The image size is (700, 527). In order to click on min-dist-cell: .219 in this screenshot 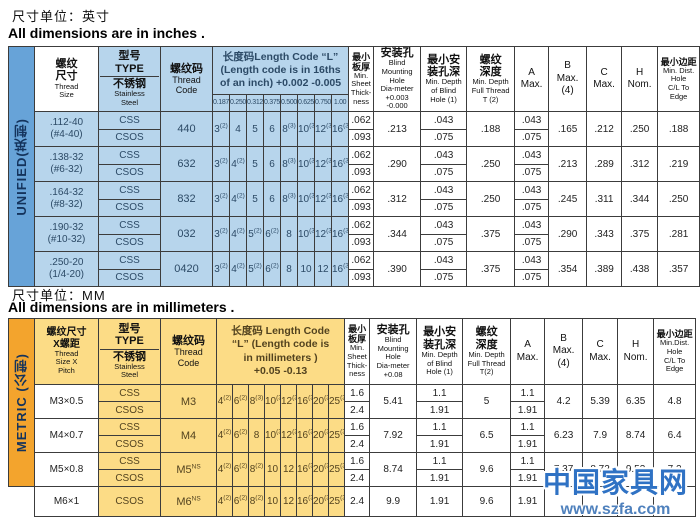, I will do `click(678, 164)`.